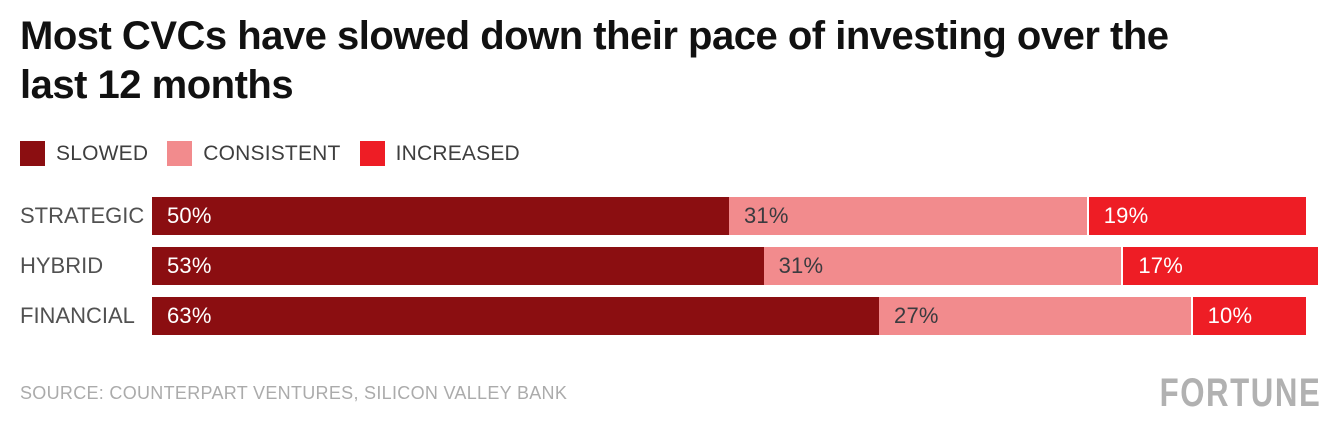 This screenshot has width=1340, height=434. Describe the element at coordinates (440, 216) in the screenshot. I see `bar-segment-slowed: 50%` at that location.